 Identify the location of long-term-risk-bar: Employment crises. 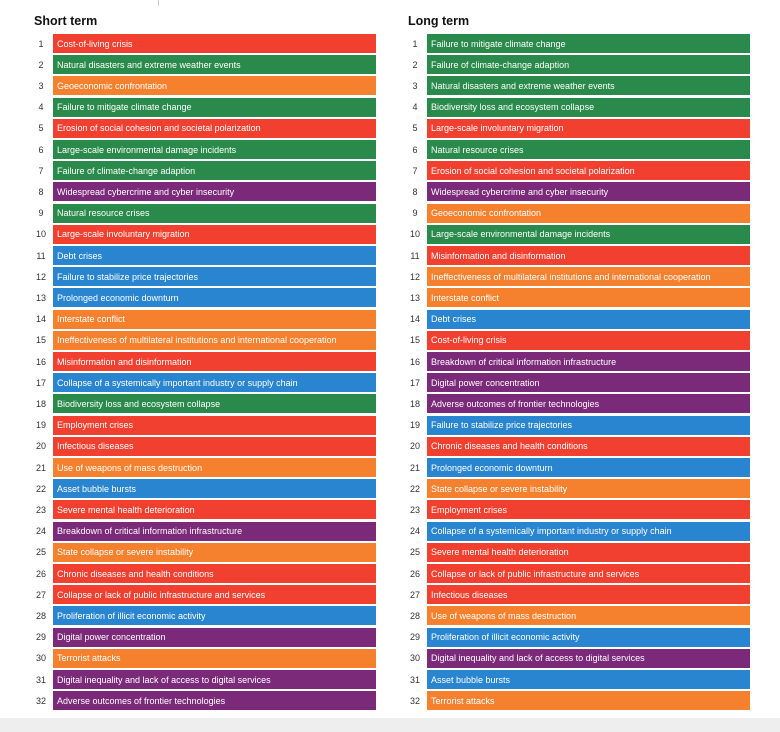
(588, 510).